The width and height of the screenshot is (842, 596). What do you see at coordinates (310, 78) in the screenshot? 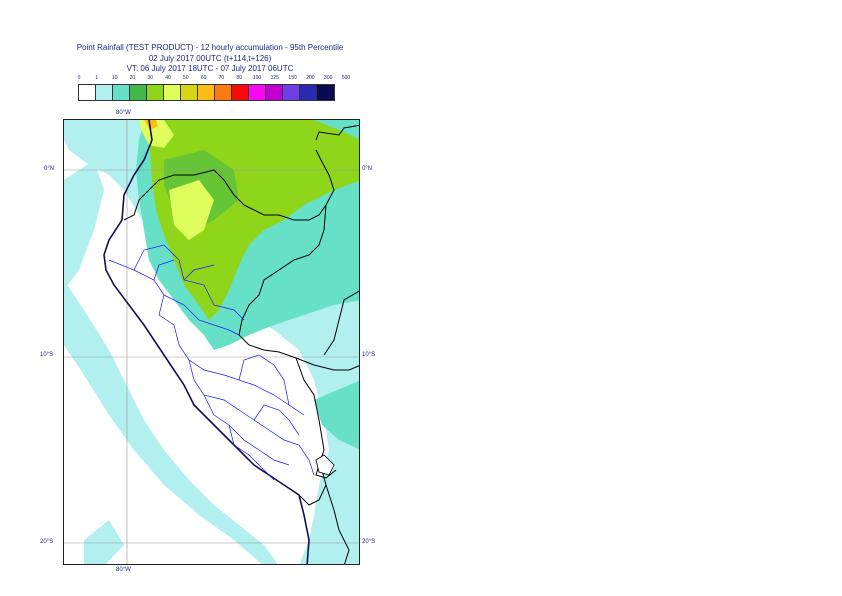
I see `legend-threshold-label: 200` at bounding box center [310, 78].